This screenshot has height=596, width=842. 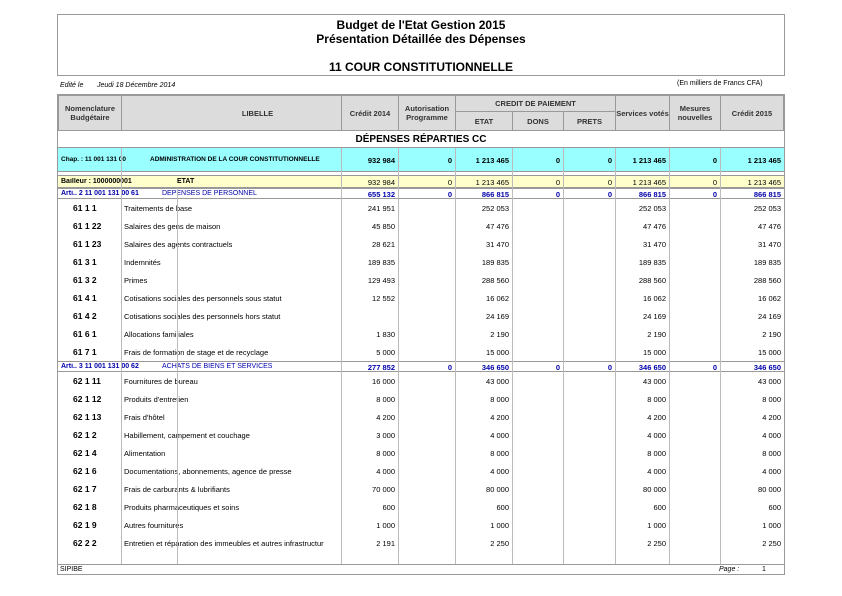 I want to click on row-credit2015: 288 560, so click(x=767, y=280).